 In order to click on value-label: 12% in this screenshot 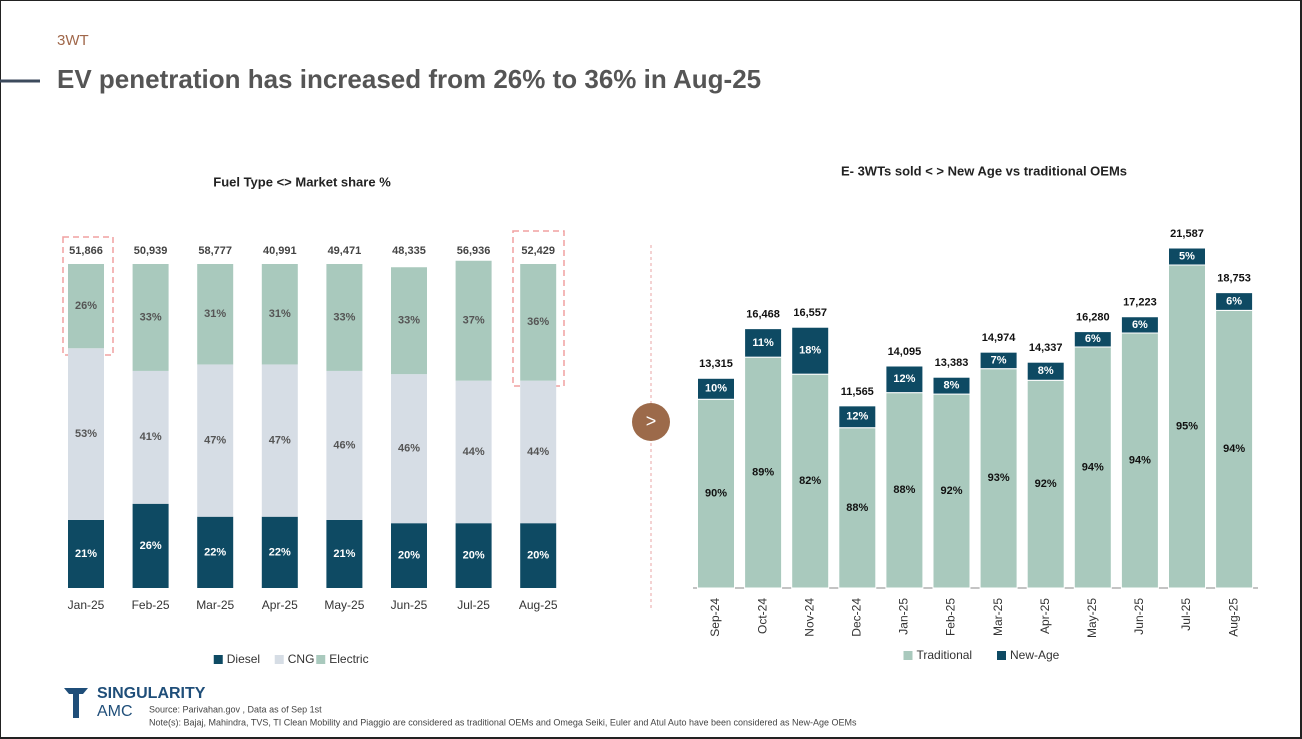, I will do `click(857, 417)`.